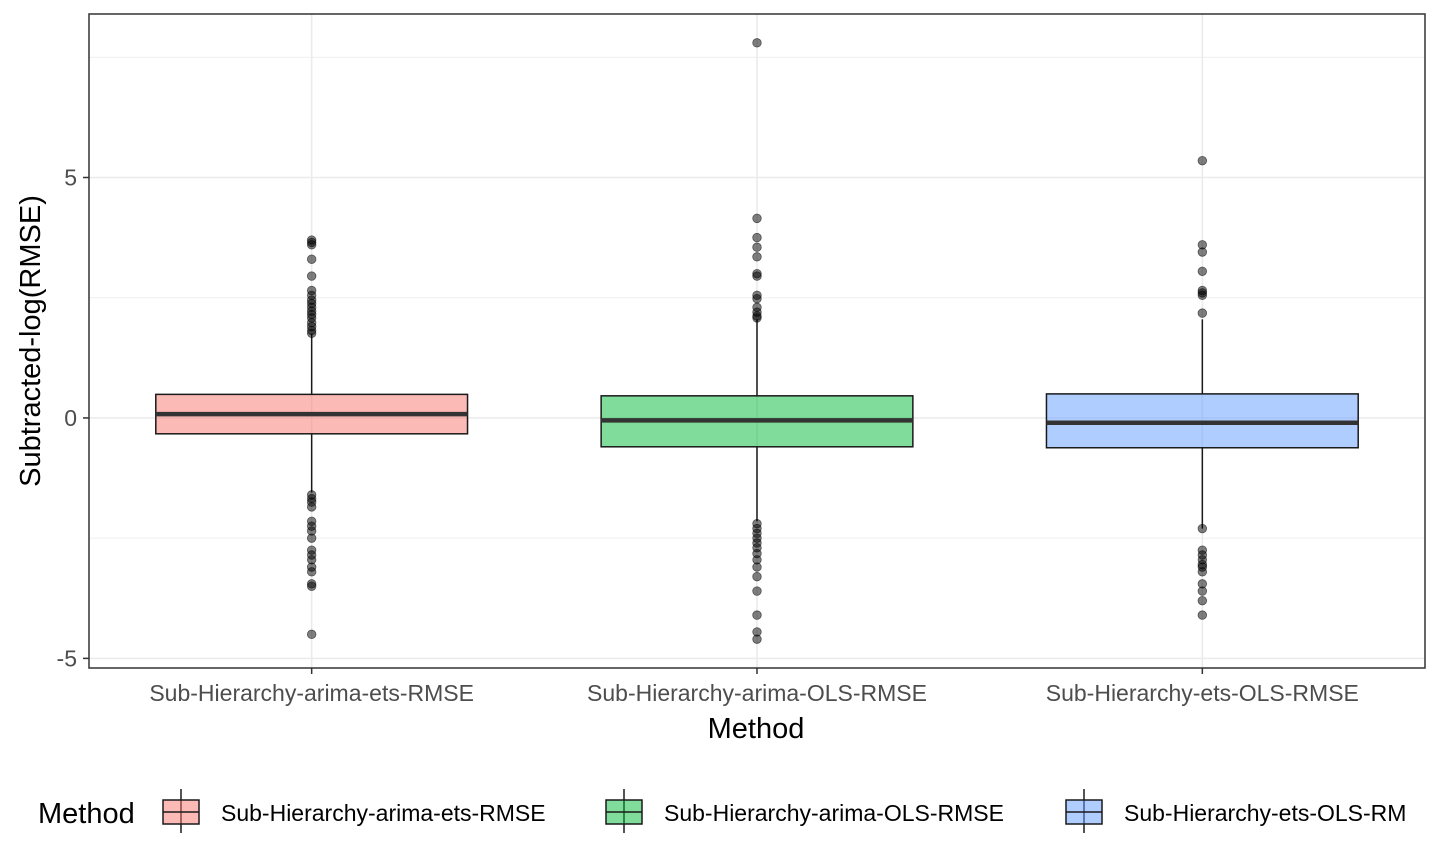  What do you see at coordinates (383, 813) in the screenshot?
I see `legend-label: Sub-Hierarchy-arima-ets-RMSE` at bounding box center [383, 813].